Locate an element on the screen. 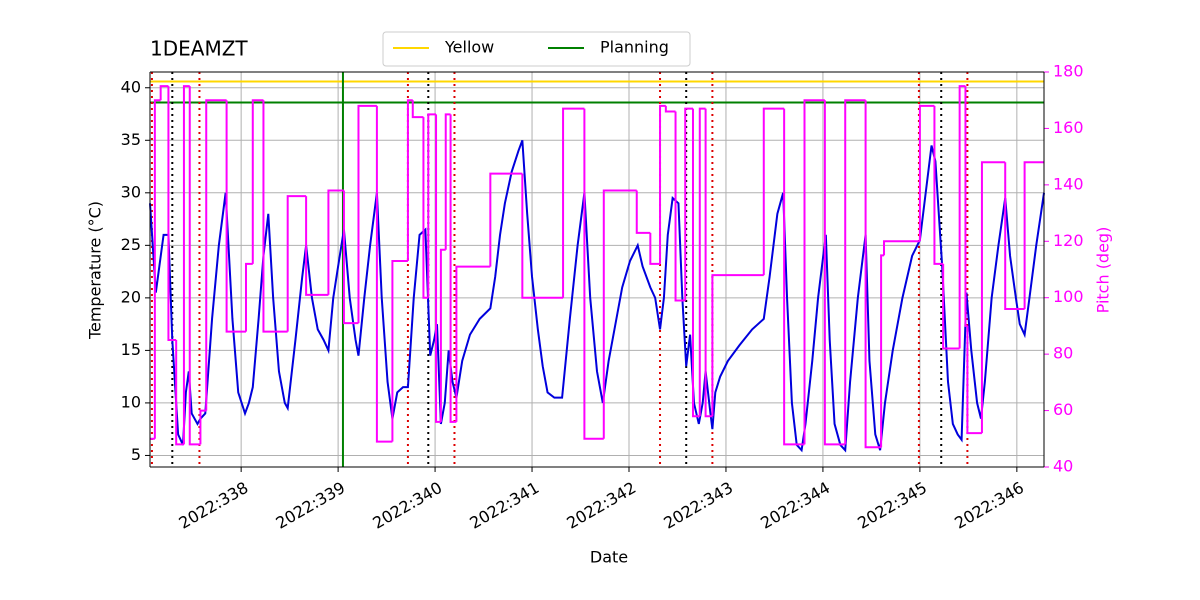  y-tick-label: 5 is located at coordinates (136, 454).